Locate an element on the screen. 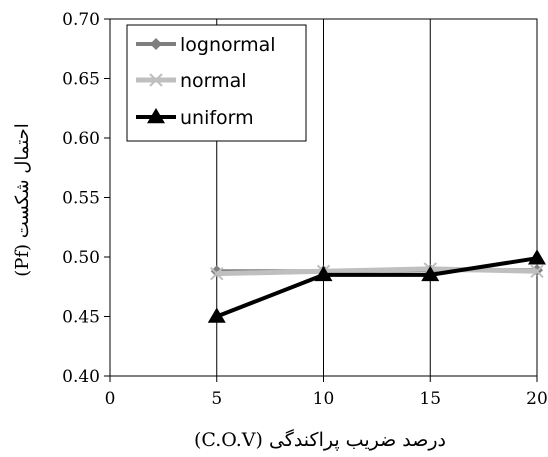 Image resolution: width=548 pixels, height=457 pixels. legend-label-lognormal: lognormal is located at coordinates (228, 45).